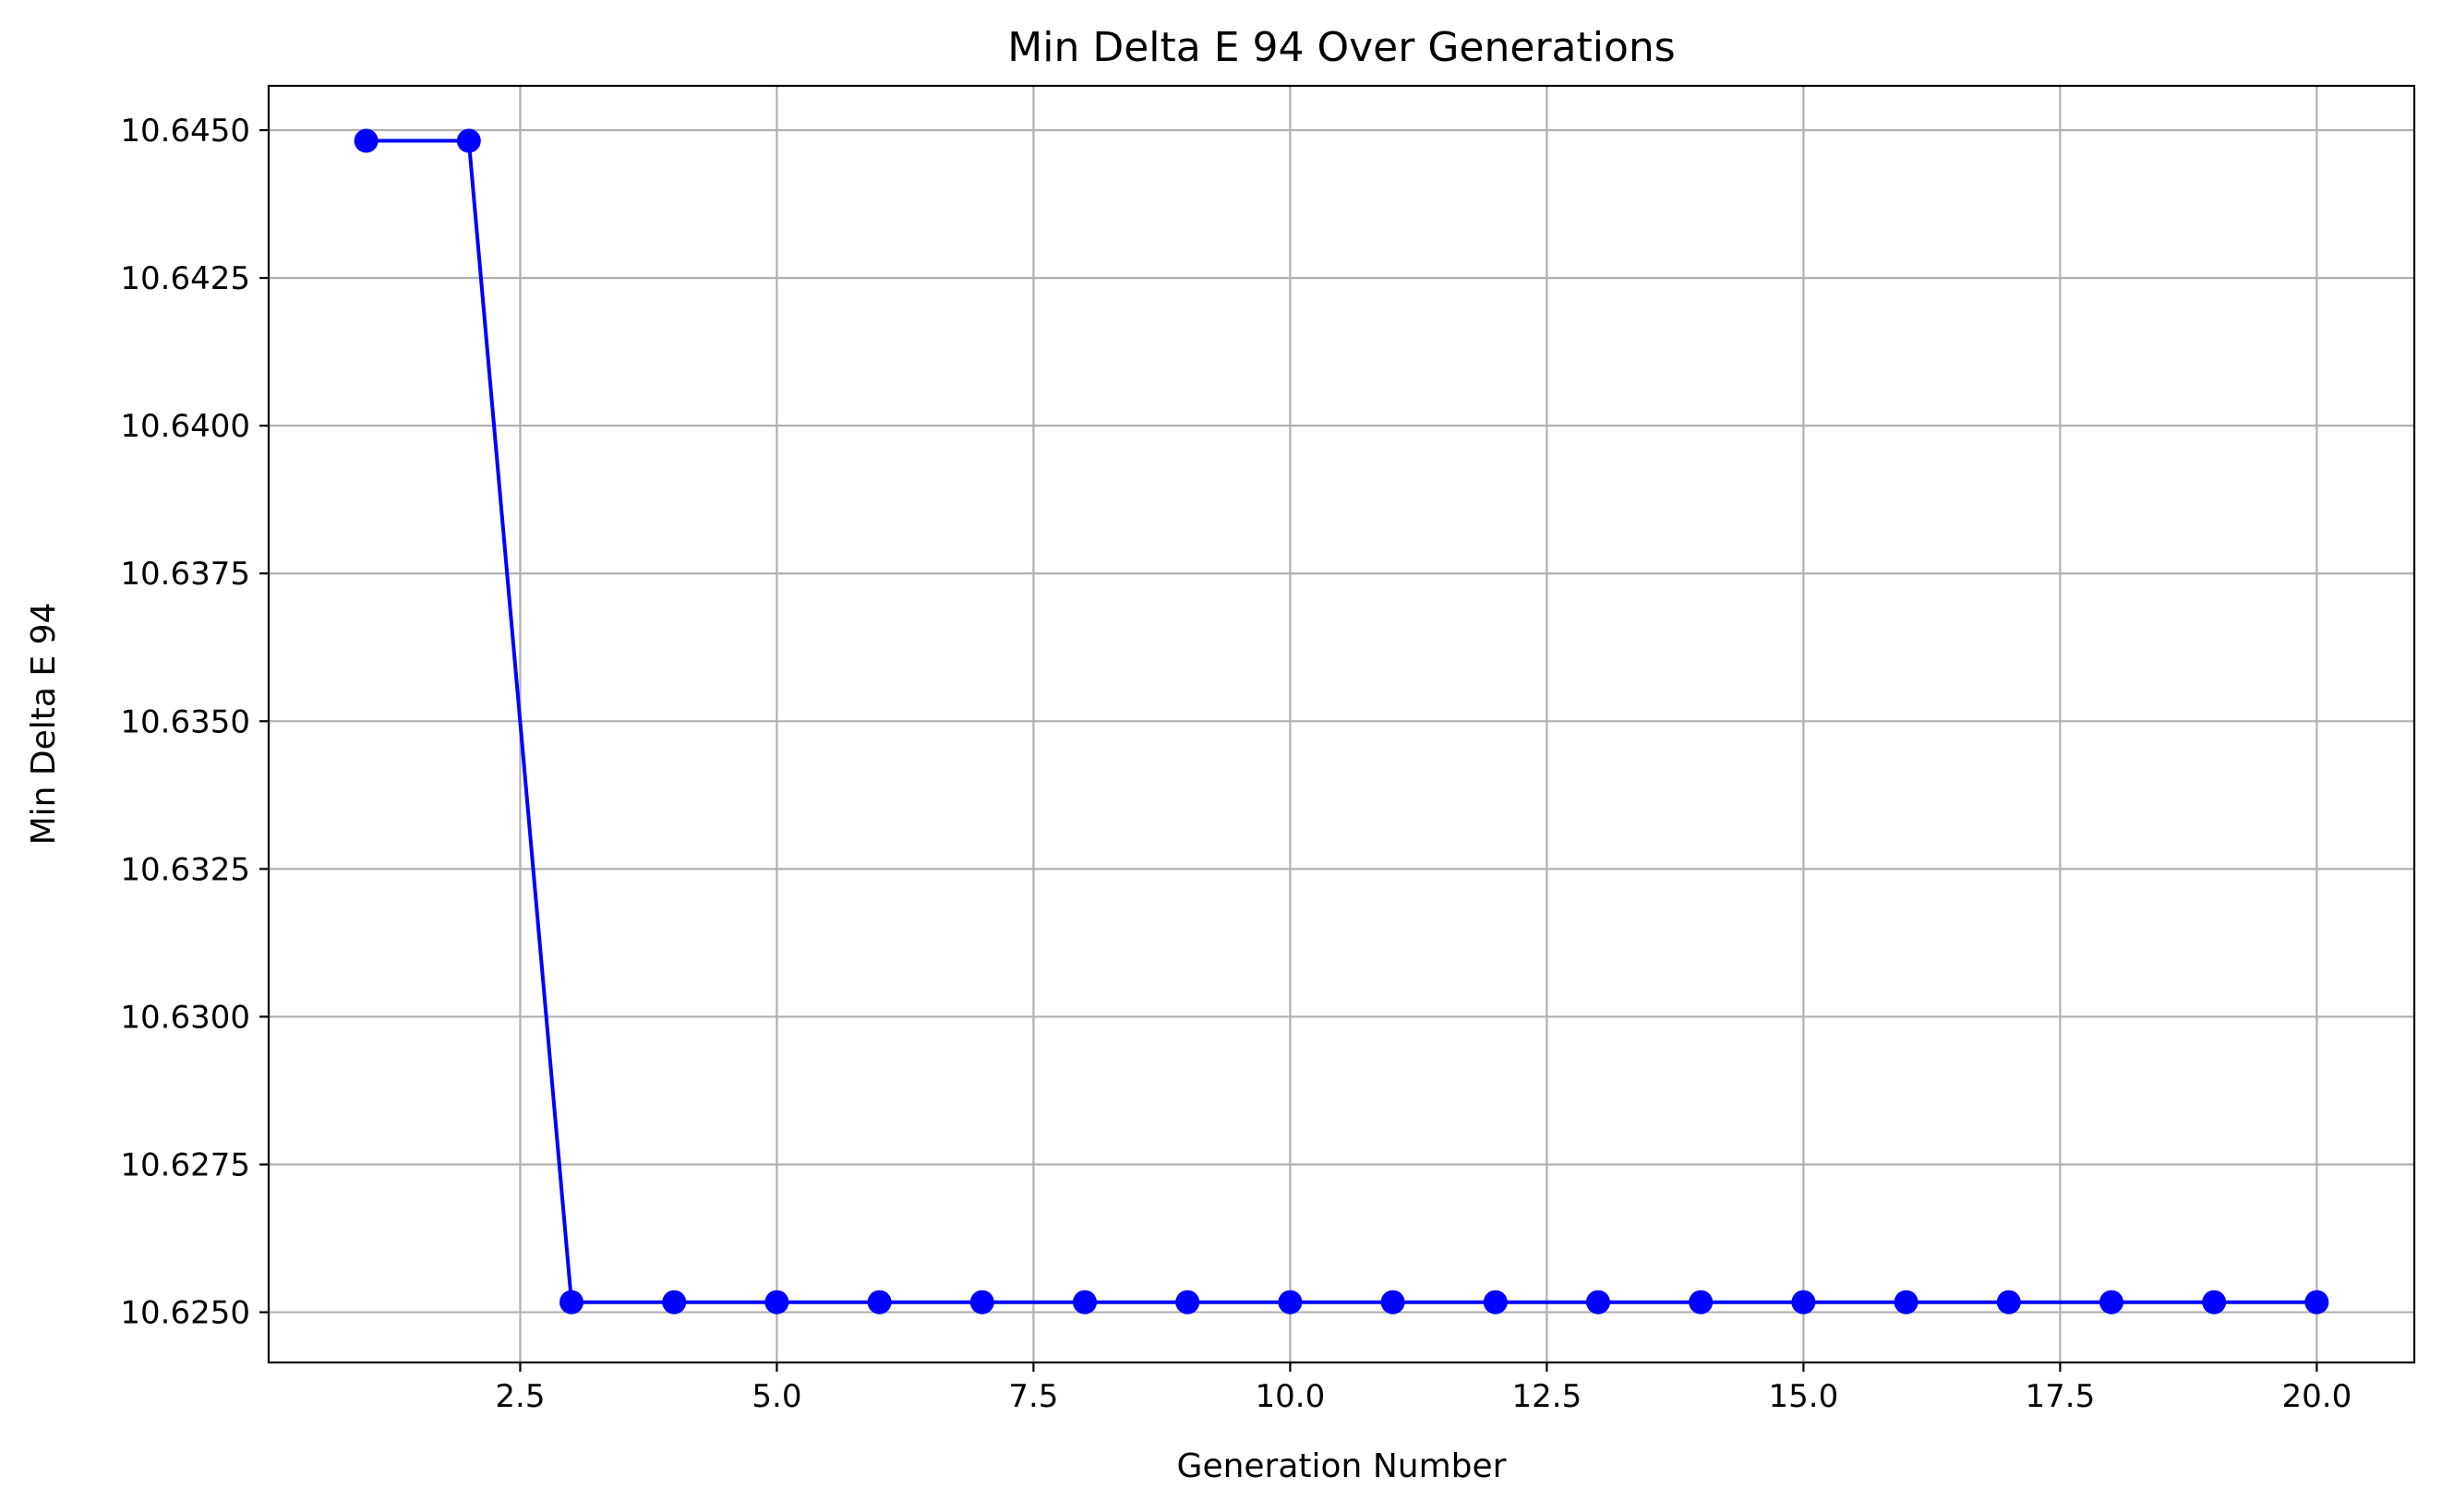 The width and height of the screenshot is (2442, 1512). Describe the element at coordinates (1033, 1396) in the screenshot. I see `x-tick-label: 7.5` at that location.